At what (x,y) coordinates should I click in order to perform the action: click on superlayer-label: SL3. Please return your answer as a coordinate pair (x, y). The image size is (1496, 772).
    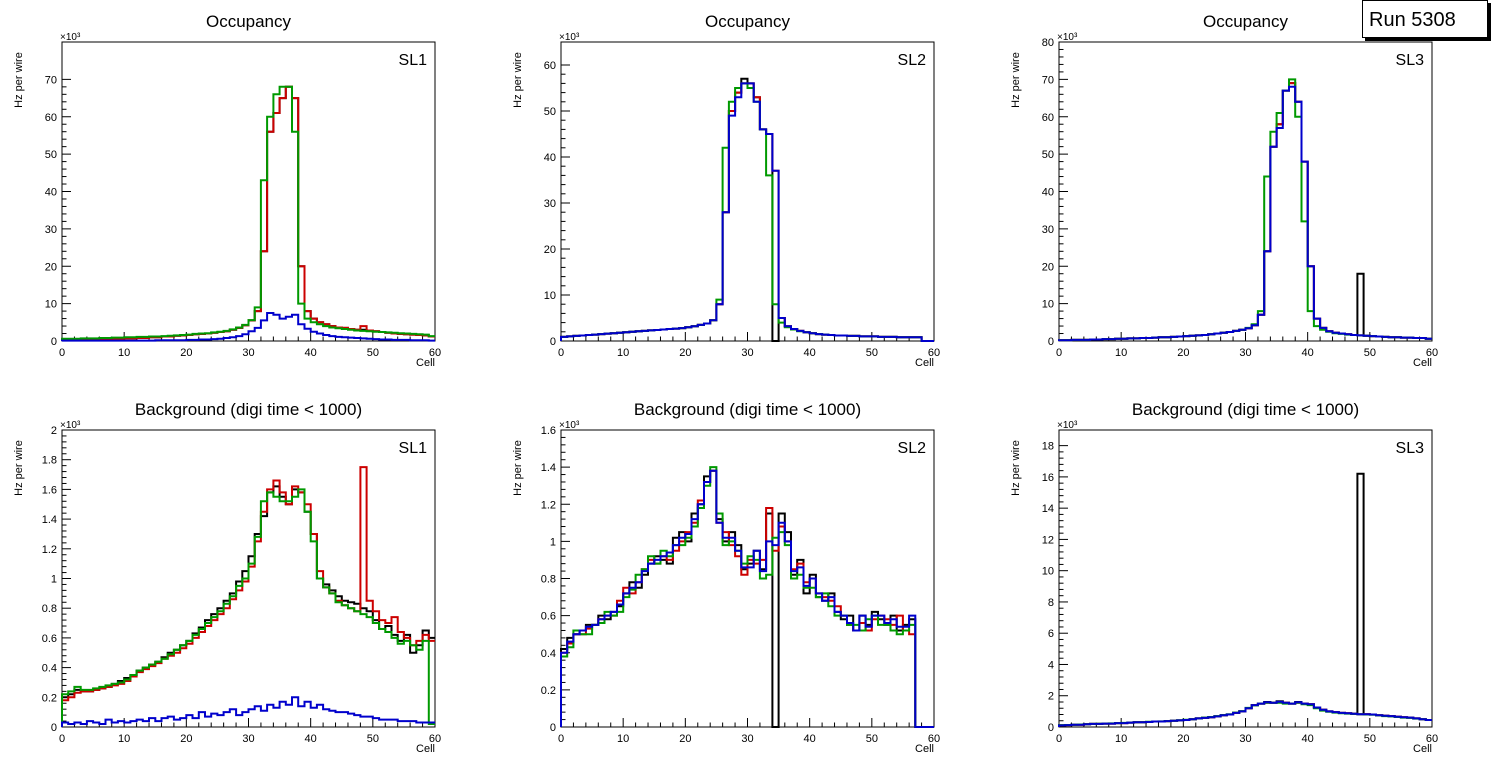
    Looking at the image, I should click on (1410, 60).